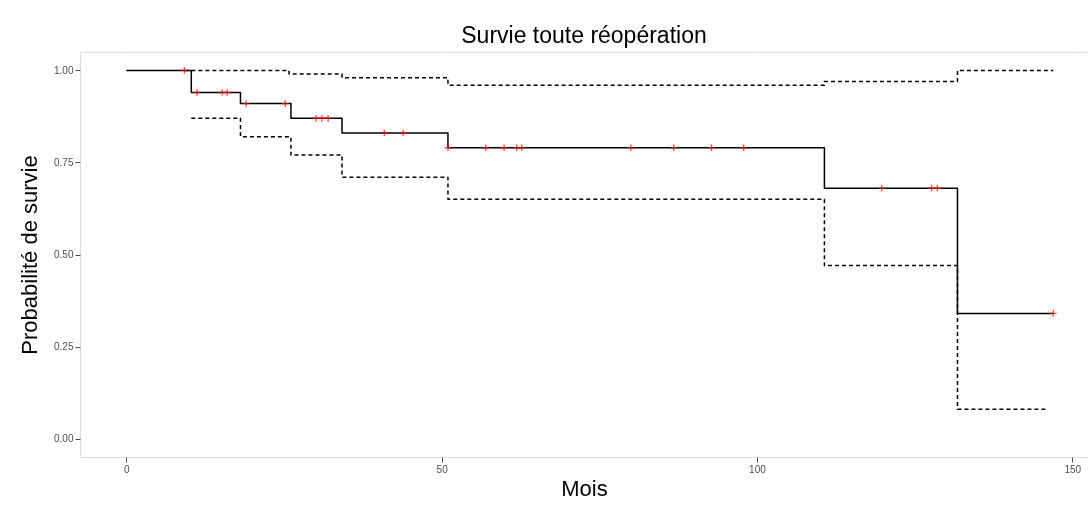 The height and width of the screenshot is (511, 1088). What do you see at coordinates (64, 439) in the screenshot?
I see `y-tick-label: 0.00` at bounding box center [64, 439].